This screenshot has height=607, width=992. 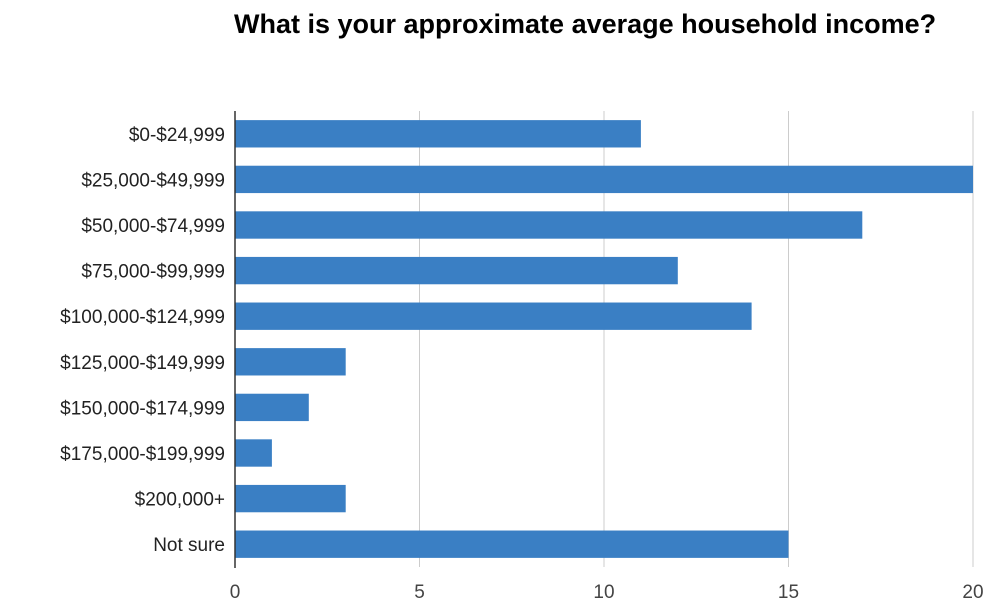 What do you see at coordinates (419, 592) in the screenshot?
I see `x-tick-label: 5` at bounding box center [419, 592].